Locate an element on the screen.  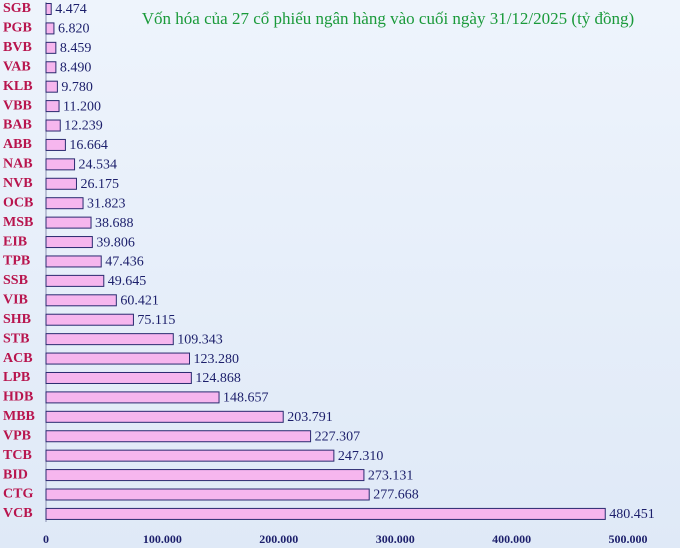
y-tick-label: EIB is located at coordinates (15, 241).